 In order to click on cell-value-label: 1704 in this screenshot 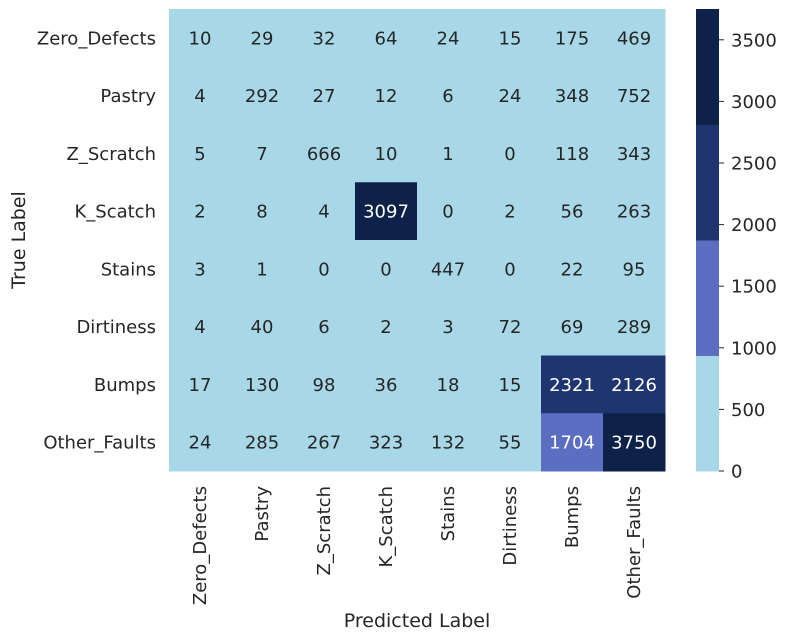, I will do `click(572, 443)`.